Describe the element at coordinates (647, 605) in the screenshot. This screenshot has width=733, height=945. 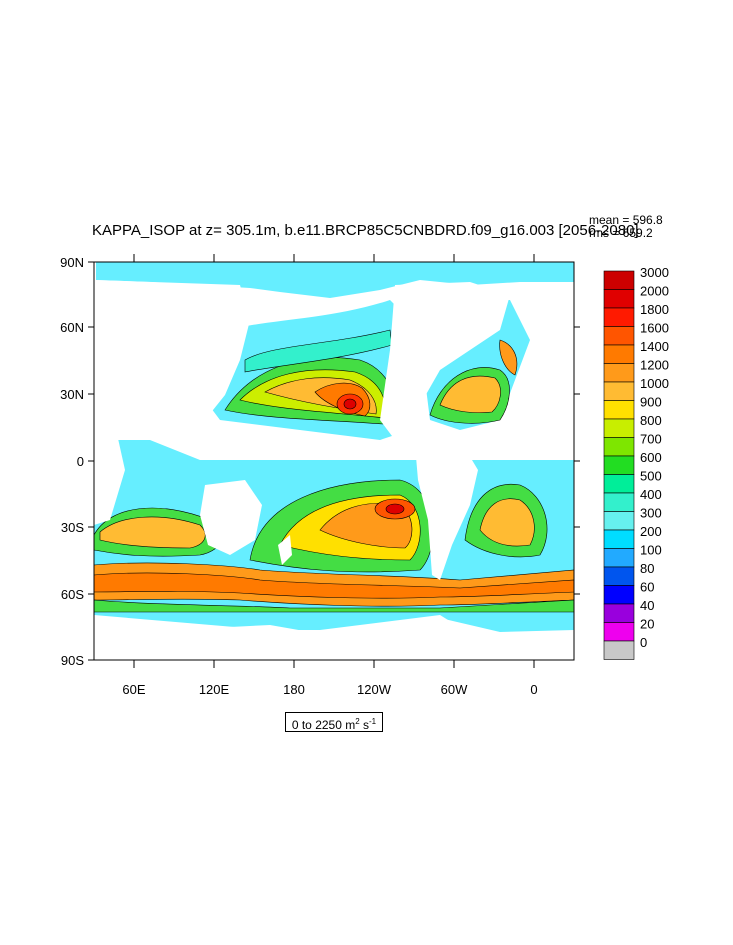
I see `colorbar-label: 40` at that location.